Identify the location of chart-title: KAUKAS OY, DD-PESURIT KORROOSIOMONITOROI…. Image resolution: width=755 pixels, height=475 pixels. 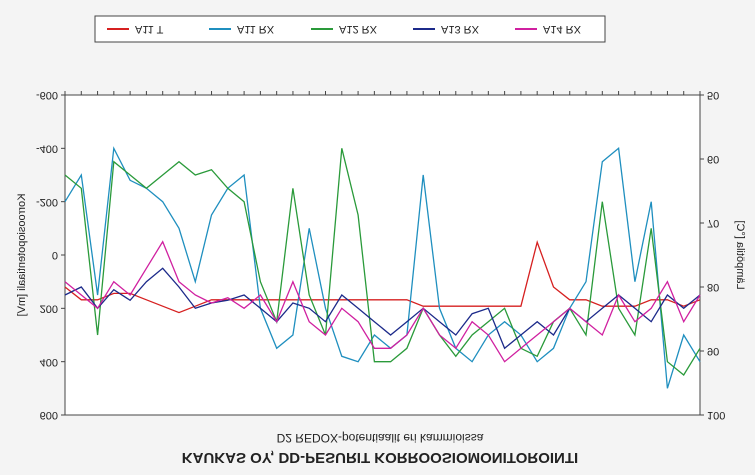
(380, 457).